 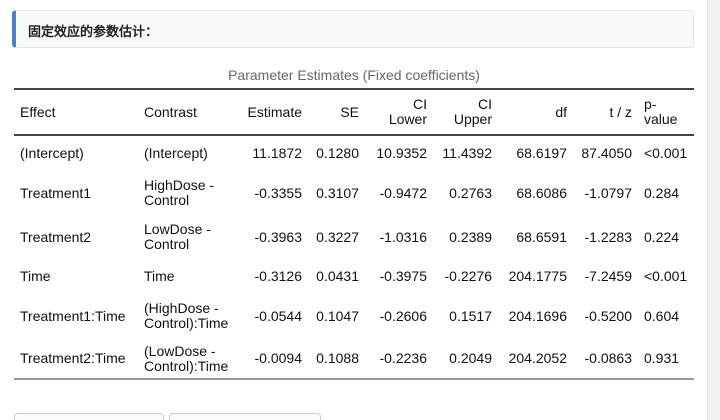 What do you see at coordinates (468, 275) in the screenshot?
I see `table-cell: -0.2276` at bounding box center [468, 275].